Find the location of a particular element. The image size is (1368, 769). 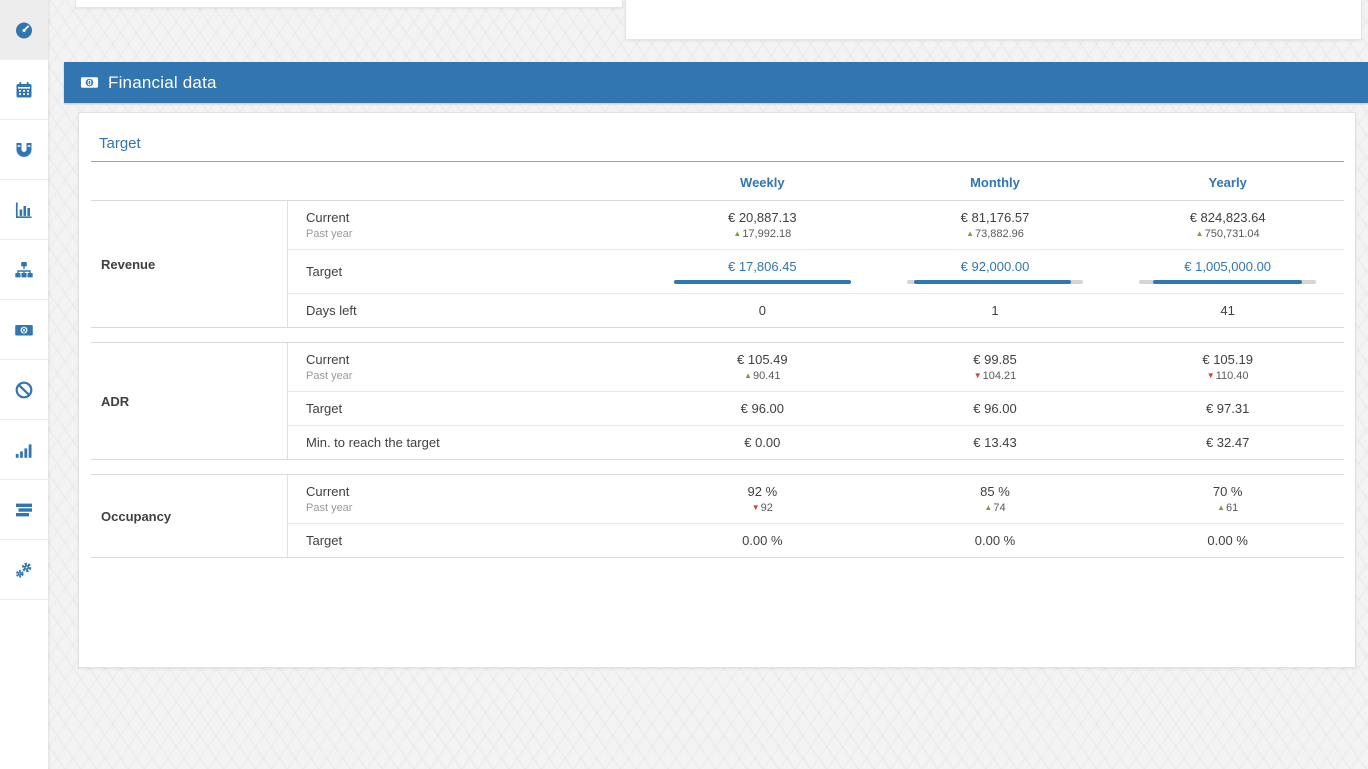

top-left-card-remnant is located at coordinates (349, 4).